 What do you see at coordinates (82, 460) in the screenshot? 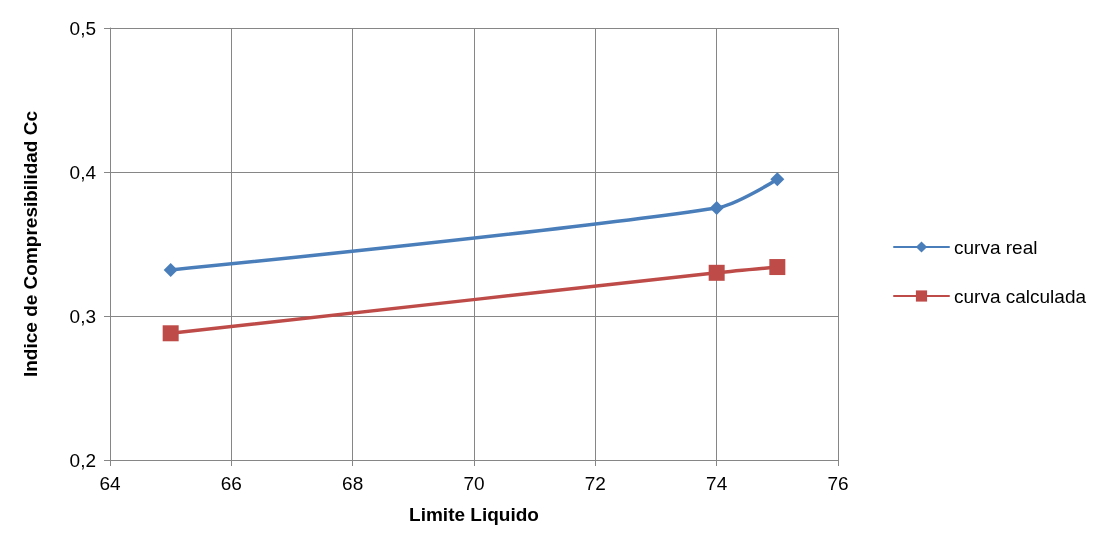
I see `y-tick-label: 0,2` at bounding box center [82, 460].